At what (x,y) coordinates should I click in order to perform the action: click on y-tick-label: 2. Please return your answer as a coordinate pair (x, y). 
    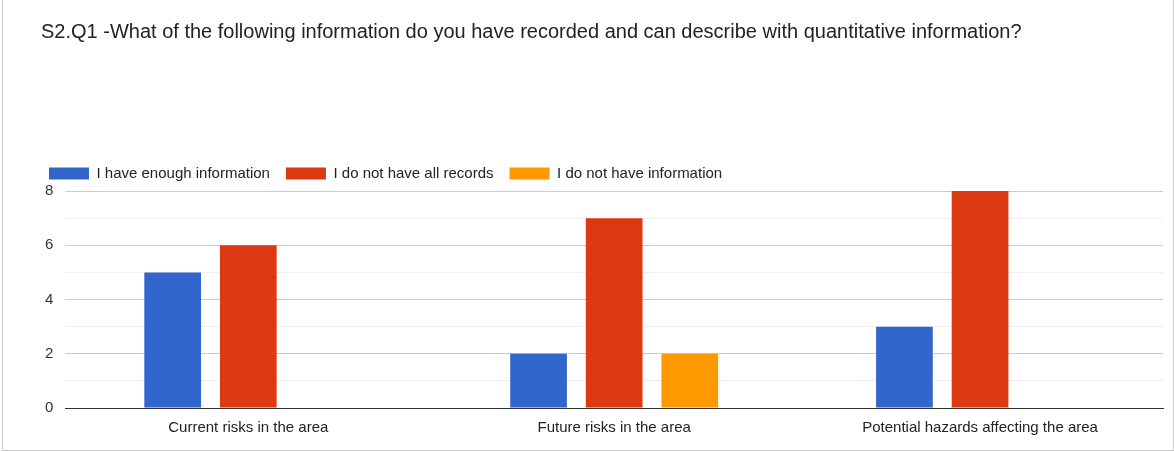
    Looking at the image, I should click on (49, 352).